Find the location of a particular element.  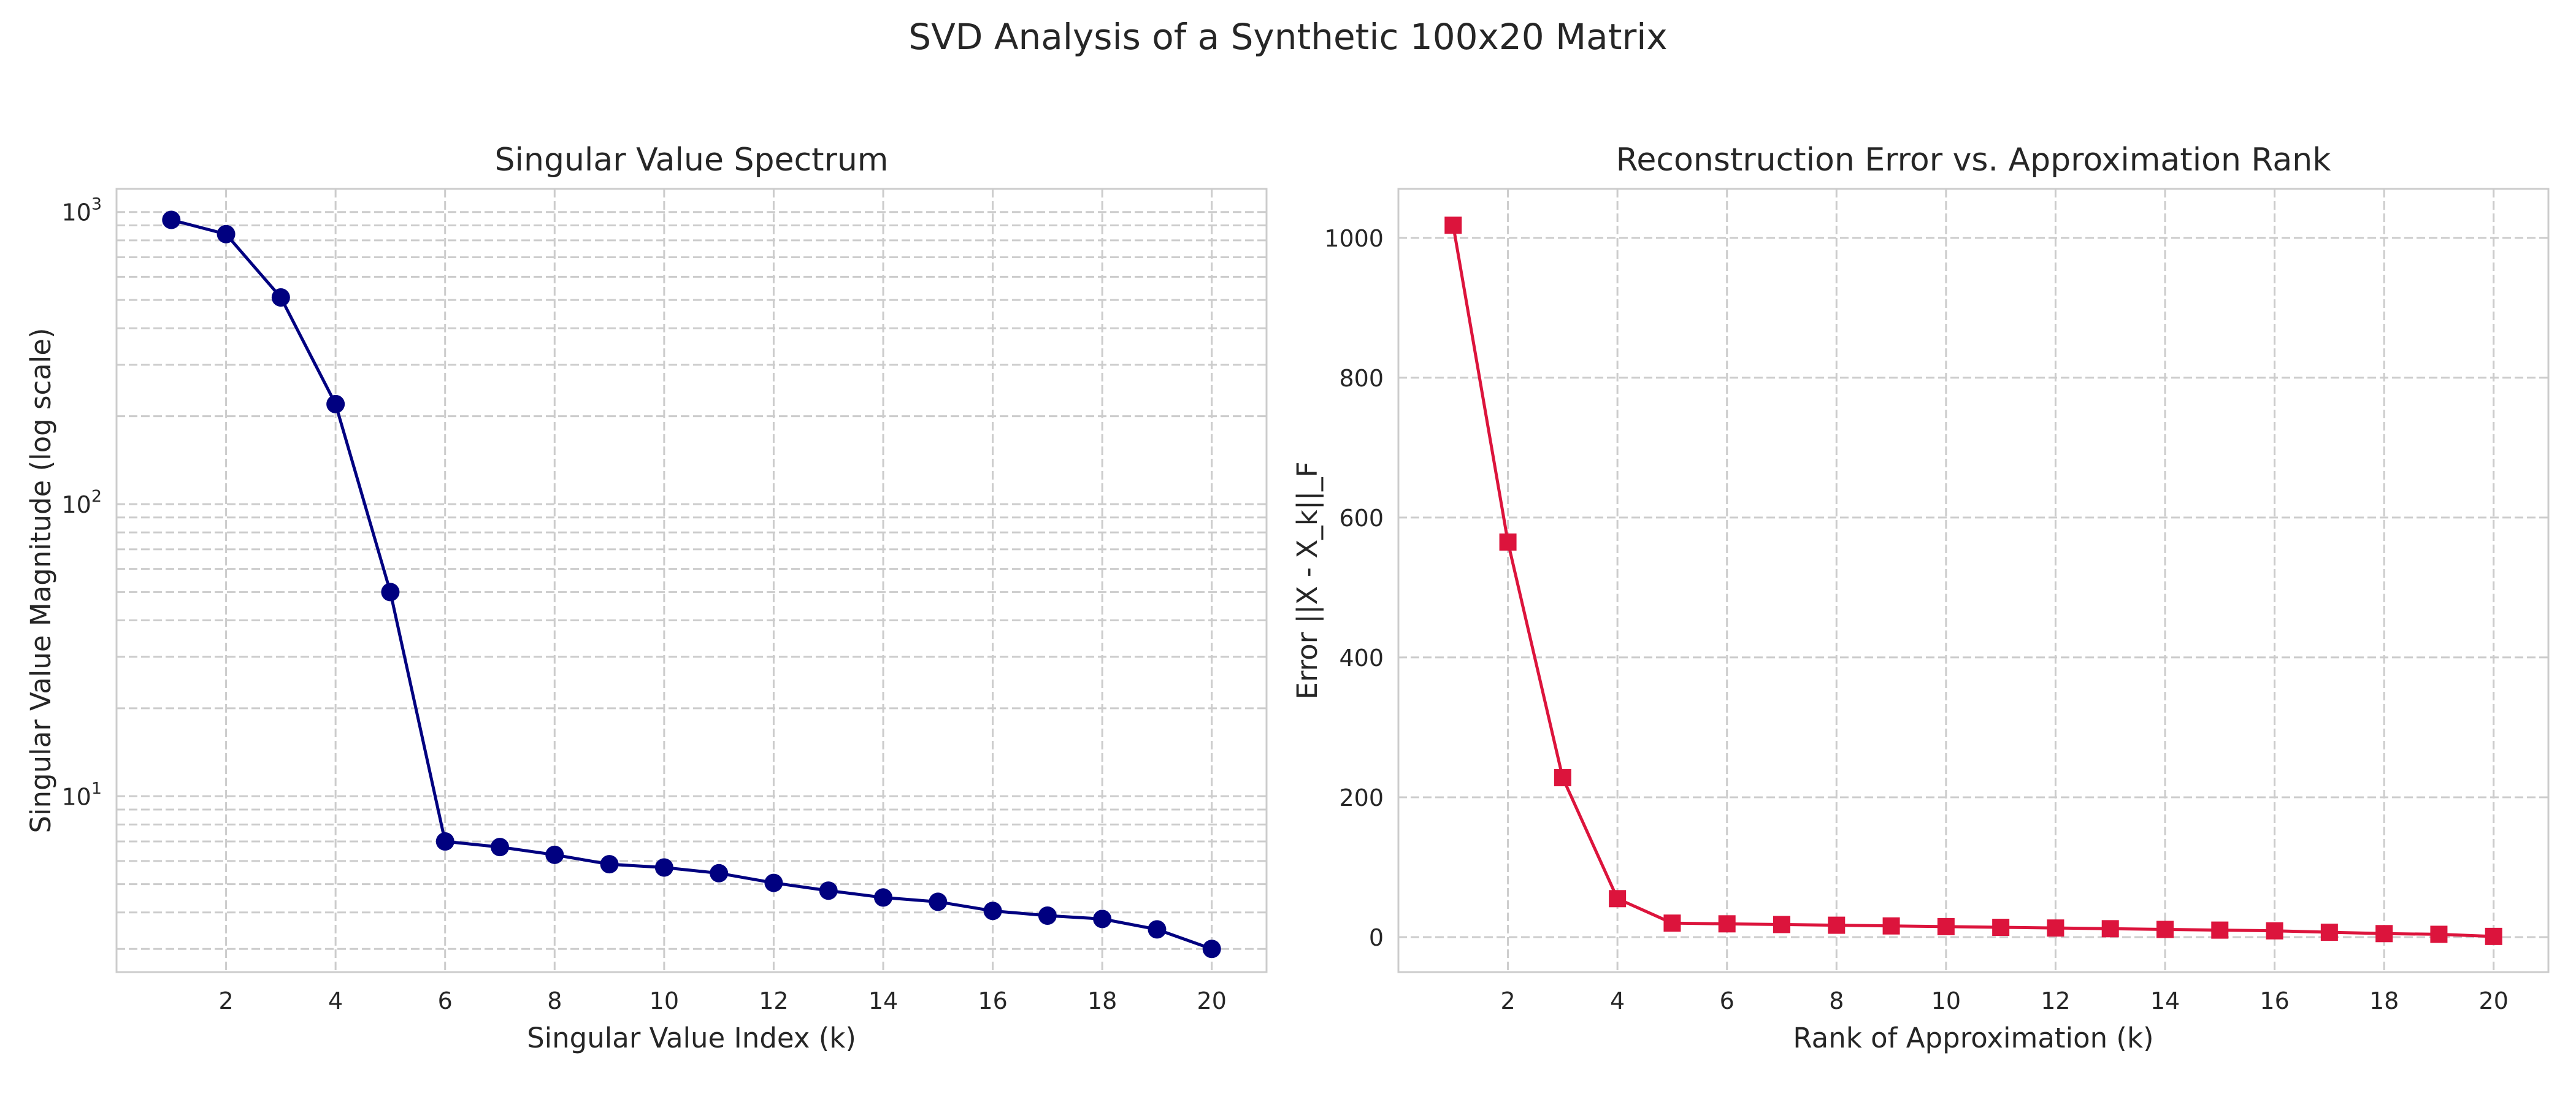

y-tick-label: 10² is located at coordinates (81, 502).